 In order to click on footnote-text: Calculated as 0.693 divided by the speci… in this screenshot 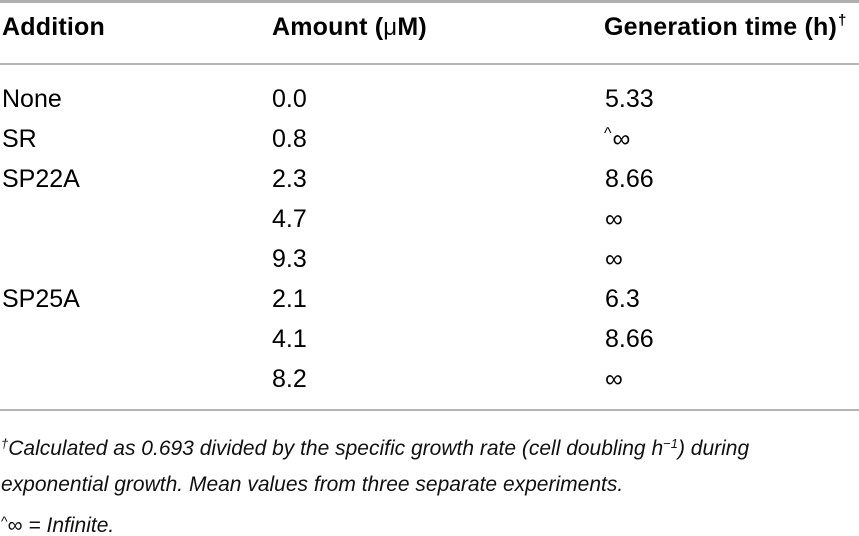, I will do `click(336, 448)`.